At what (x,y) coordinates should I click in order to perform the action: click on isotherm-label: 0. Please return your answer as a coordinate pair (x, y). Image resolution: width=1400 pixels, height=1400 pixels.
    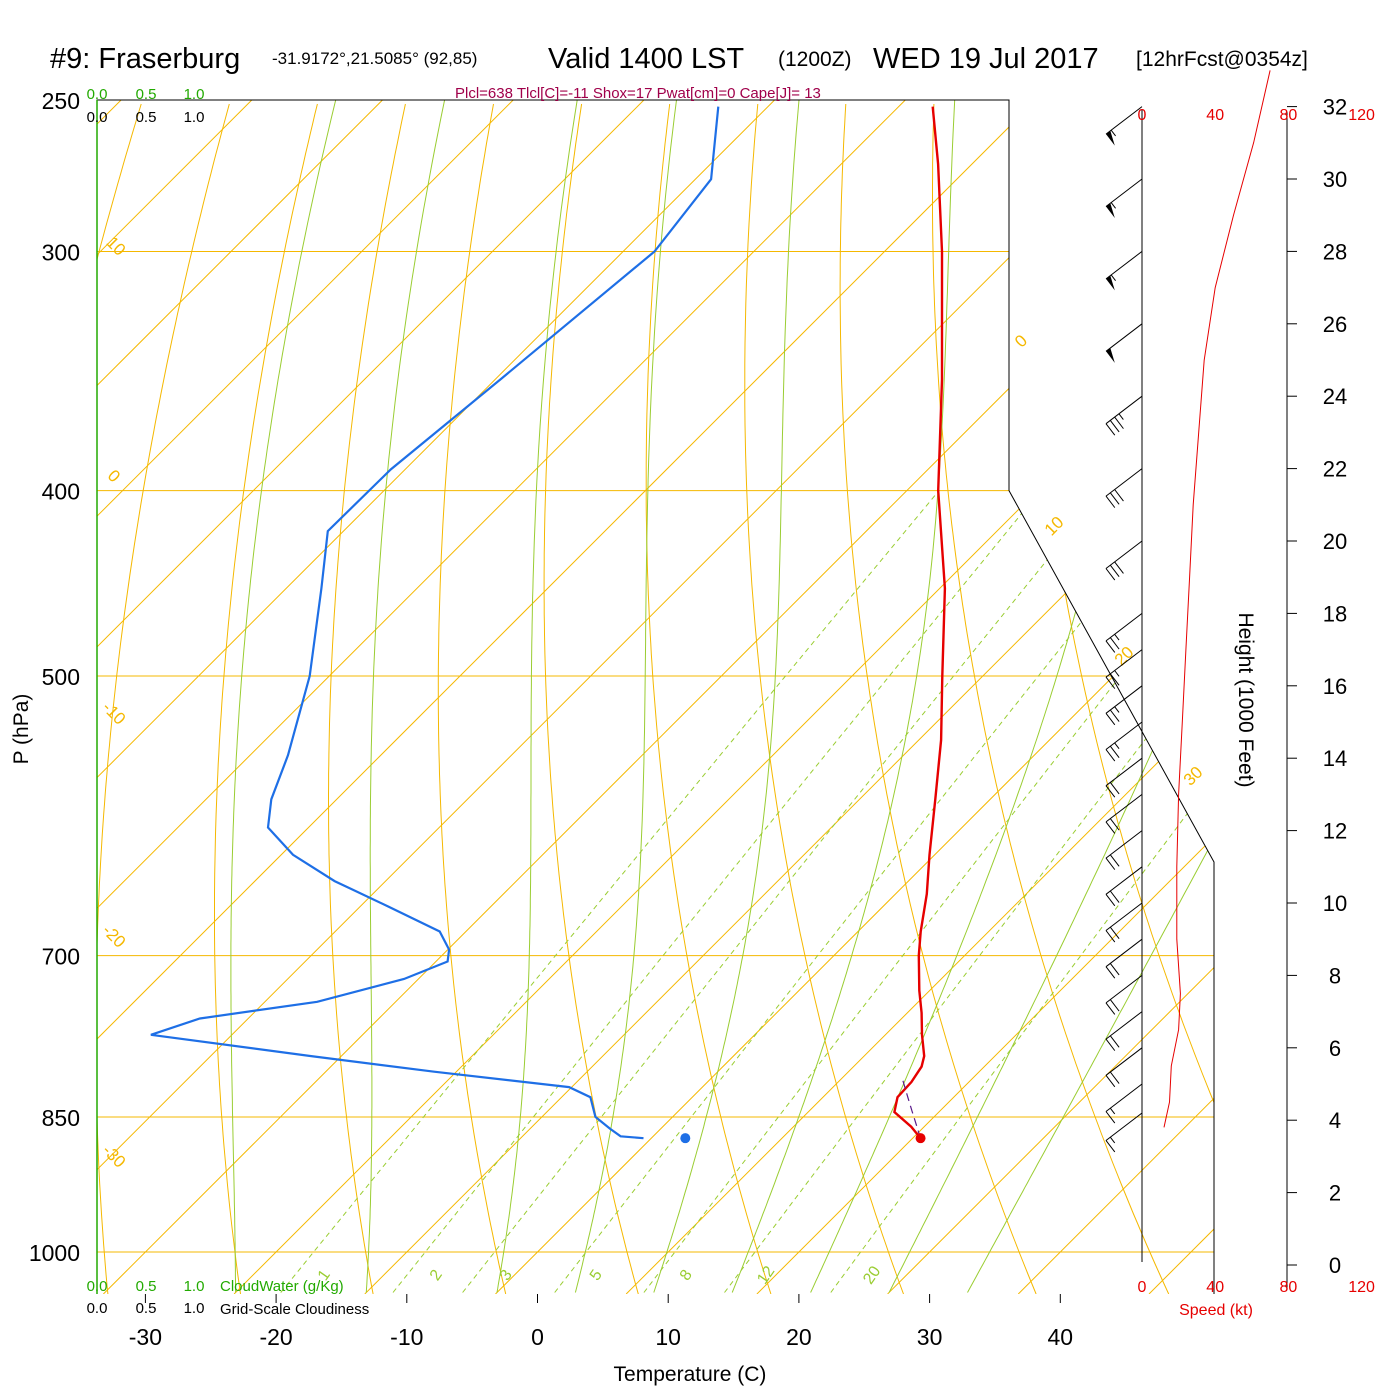
    Looking at the image, I should click on (1021, 341).